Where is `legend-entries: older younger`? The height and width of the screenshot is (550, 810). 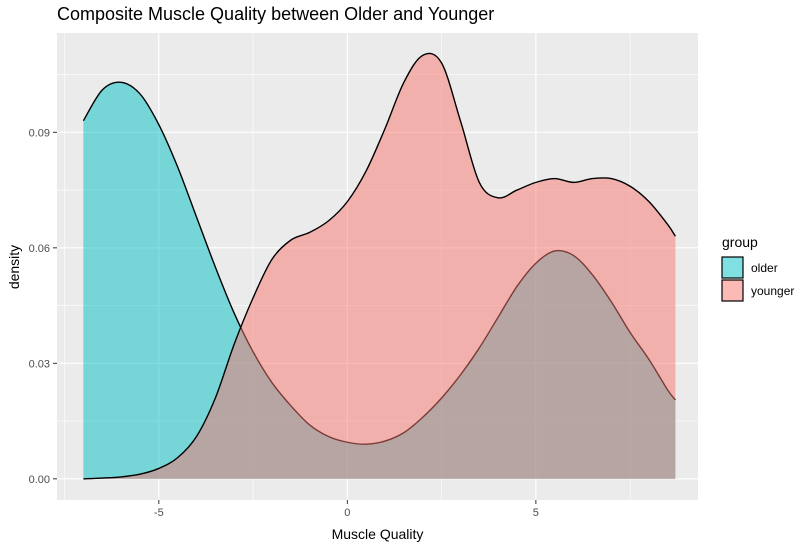 legend-entries: older younger is located at coordinates (757, 279).